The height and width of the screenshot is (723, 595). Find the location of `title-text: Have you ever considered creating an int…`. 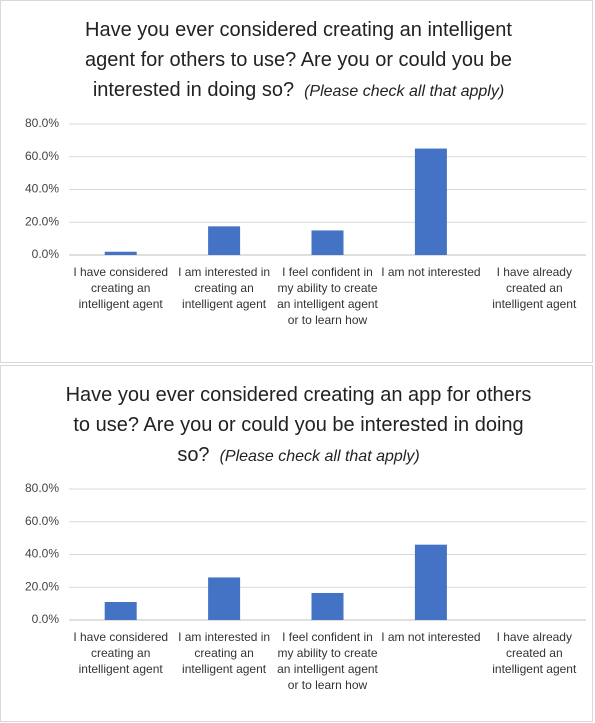

title-text: Have you ever considered creating an int… is located at coordinates (298, 60).